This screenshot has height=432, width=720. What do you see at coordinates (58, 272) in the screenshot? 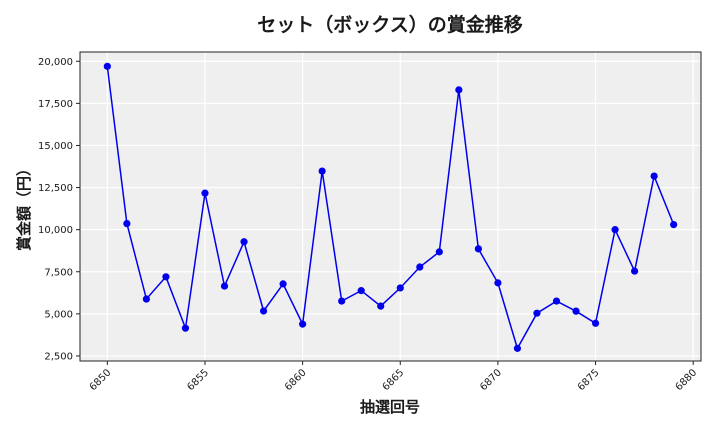
I see `y-tick-label: 7,500` at bounding box center [58, 272].